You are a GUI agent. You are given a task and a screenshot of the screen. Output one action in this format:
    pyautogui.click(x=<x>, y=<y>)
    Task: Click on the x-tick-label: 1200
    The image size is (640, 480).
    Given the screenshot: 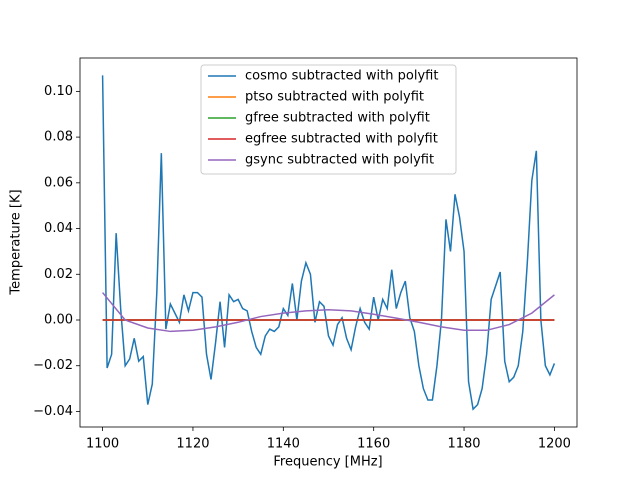 What is the action you would take?
    pyautogui.click(x=554, y=444)
    